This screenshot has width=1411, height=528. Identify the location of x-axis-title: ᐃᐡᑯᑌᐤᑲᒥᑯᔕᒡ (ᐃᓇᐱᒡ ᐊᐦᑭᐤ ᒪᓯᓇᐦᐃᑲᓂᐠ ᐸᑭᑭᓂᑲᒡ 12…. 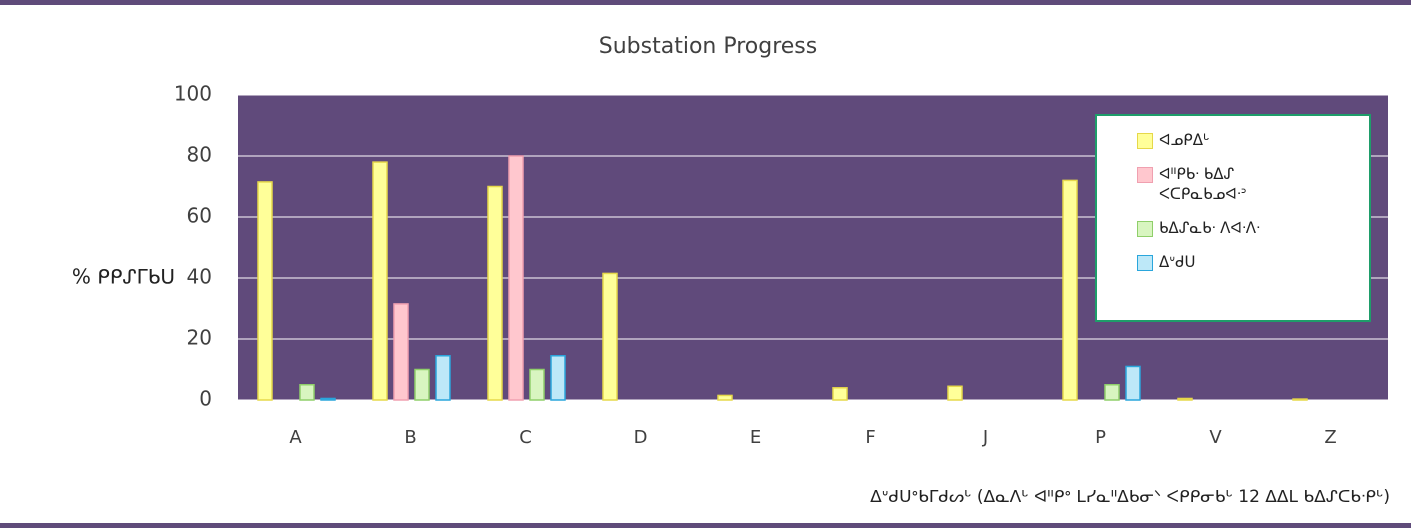
(1130, 497).